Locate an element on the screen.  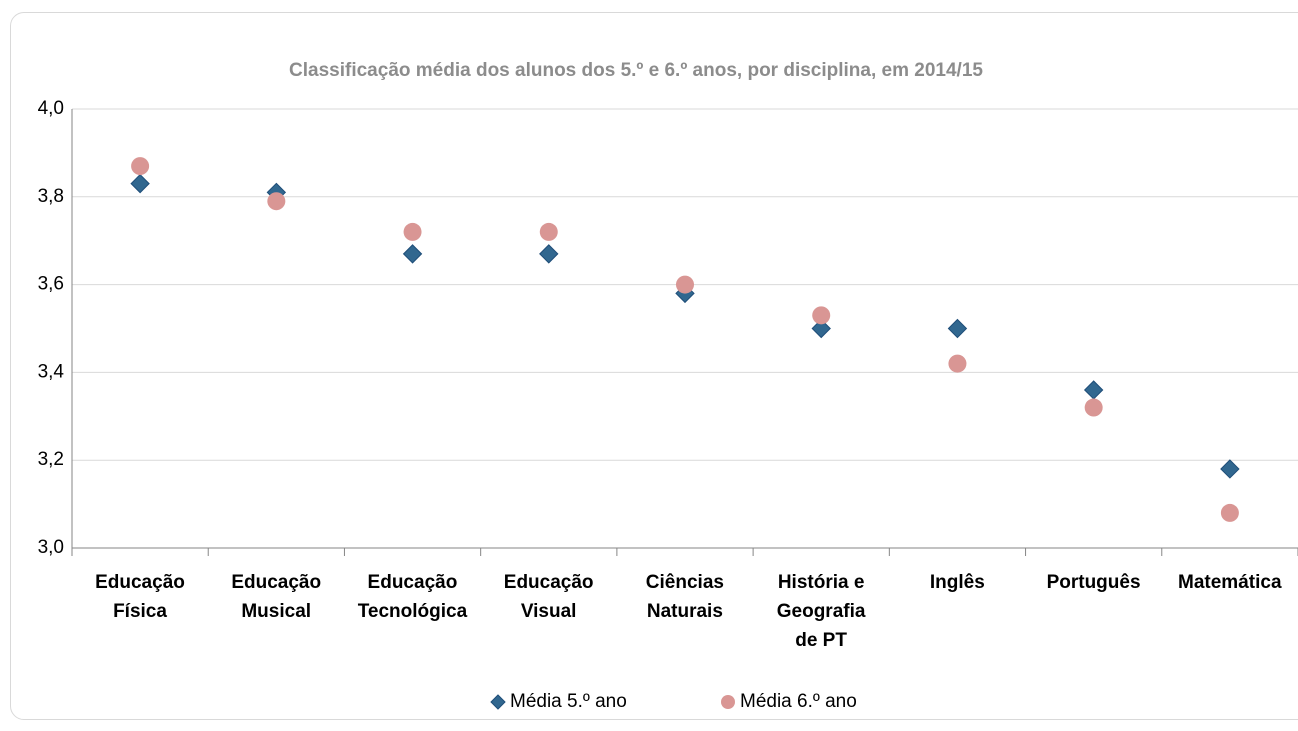
legend-label: Média 6.º ano is located at coordinates (798, 701).